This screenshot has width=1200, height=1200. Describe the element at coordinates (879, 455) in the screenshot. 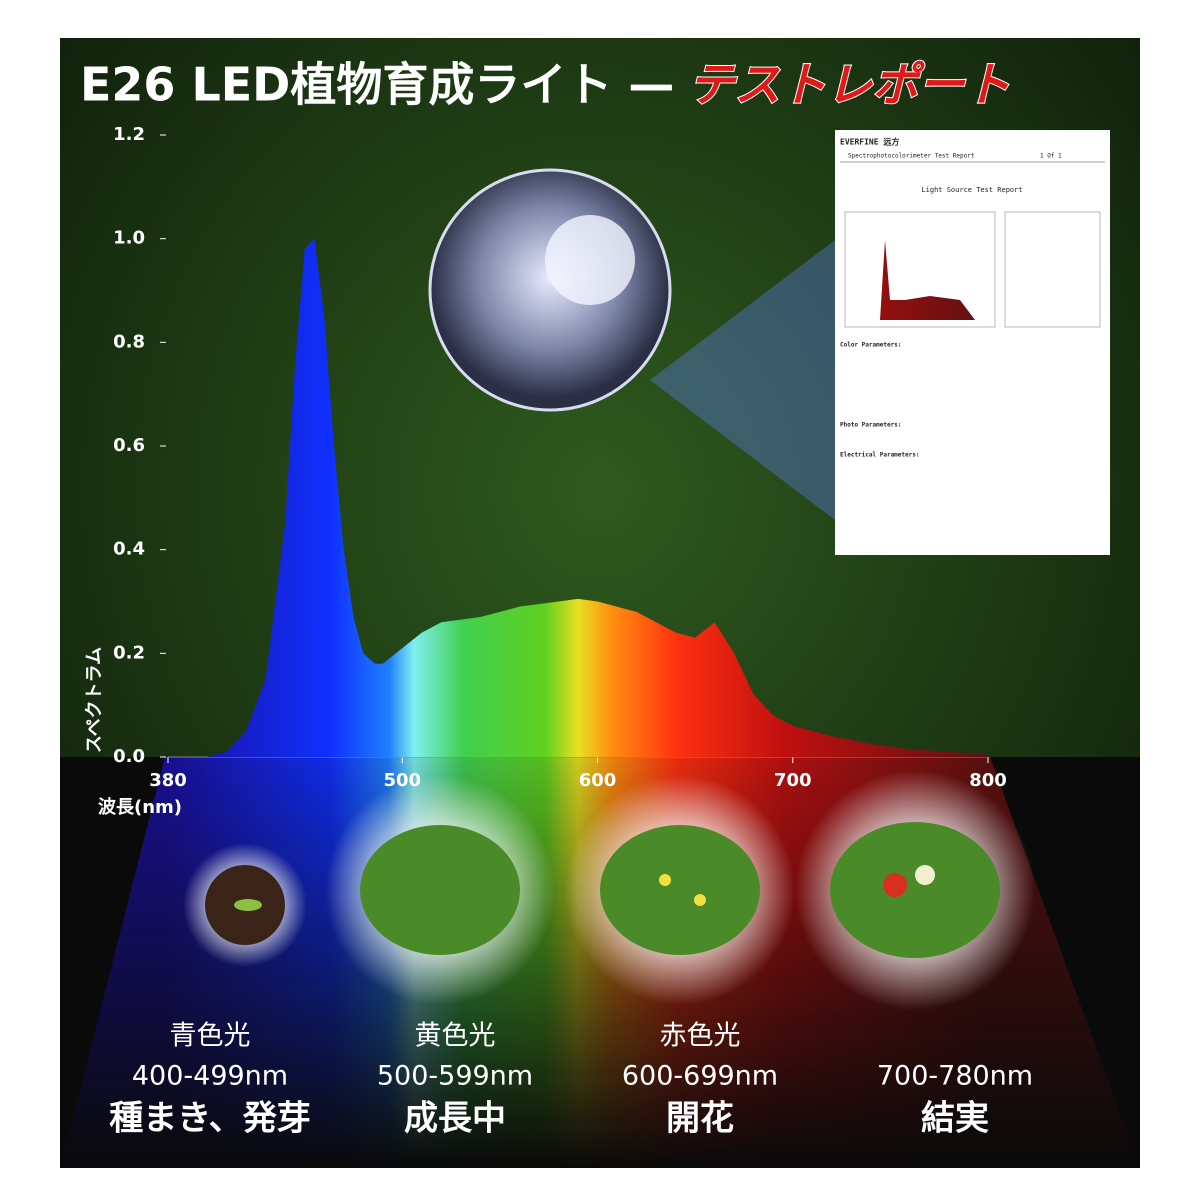

I see `report-section: Electrical Parameters:` at that location.